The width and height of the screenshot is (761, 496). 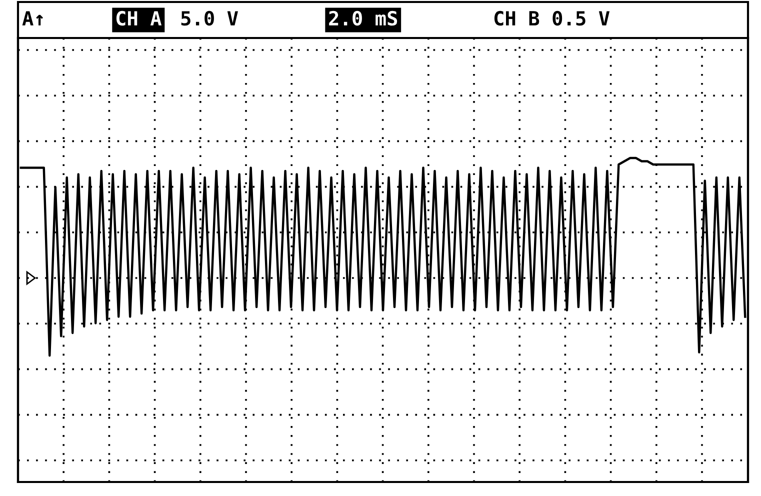 What do you see at coordinates (552, 18) in the screenshot?
I see `text: CH B 0.5 V` at bounding box center [552, 18].